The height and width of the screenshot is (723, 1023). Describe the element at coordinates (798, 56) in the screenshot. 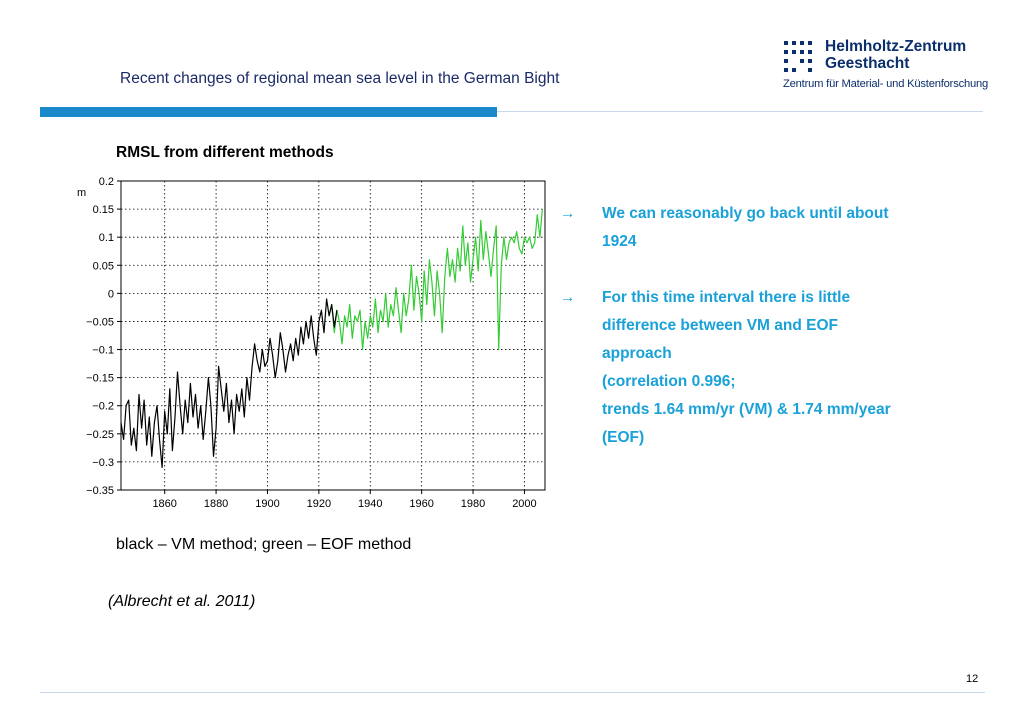

I see `helmholtz-dot-grid-icon` at that location.